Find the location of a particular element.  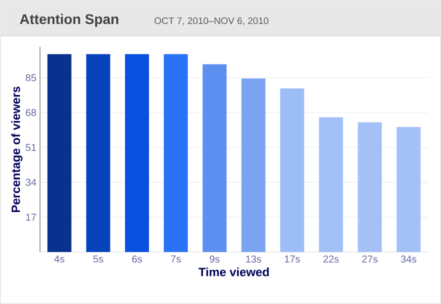

y-tick-label: 51 is located at coordinates (31, 147).